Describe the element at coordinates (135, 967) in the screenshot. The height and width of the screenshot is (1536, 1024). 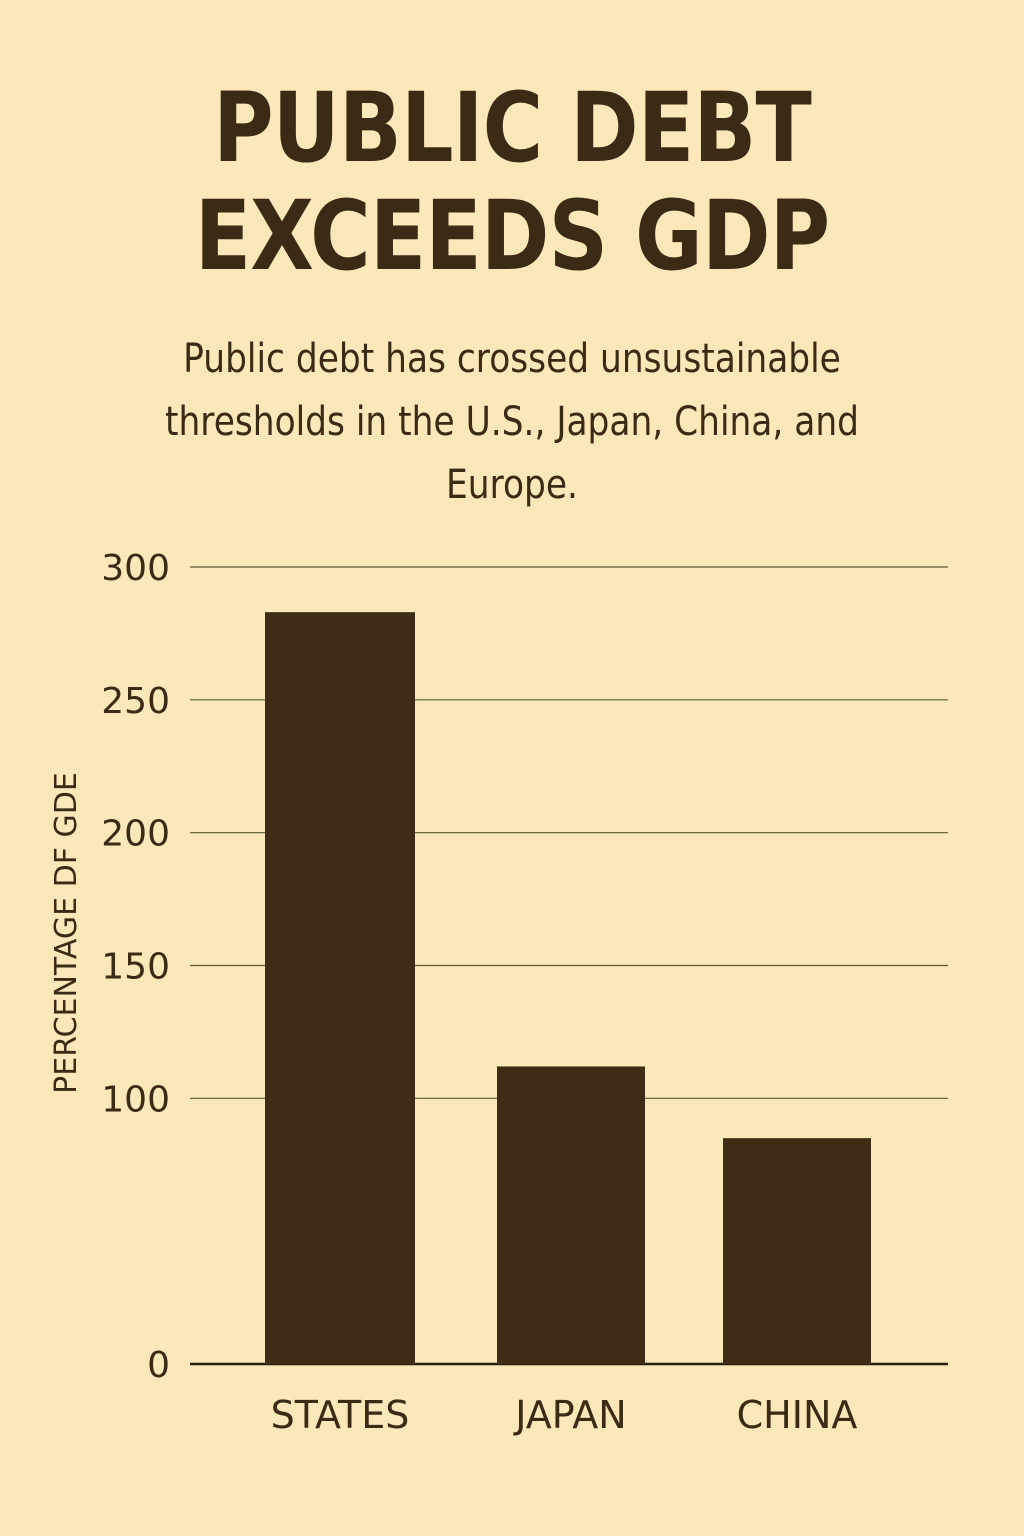
I see `y-tick-label-150: 150` at that location.